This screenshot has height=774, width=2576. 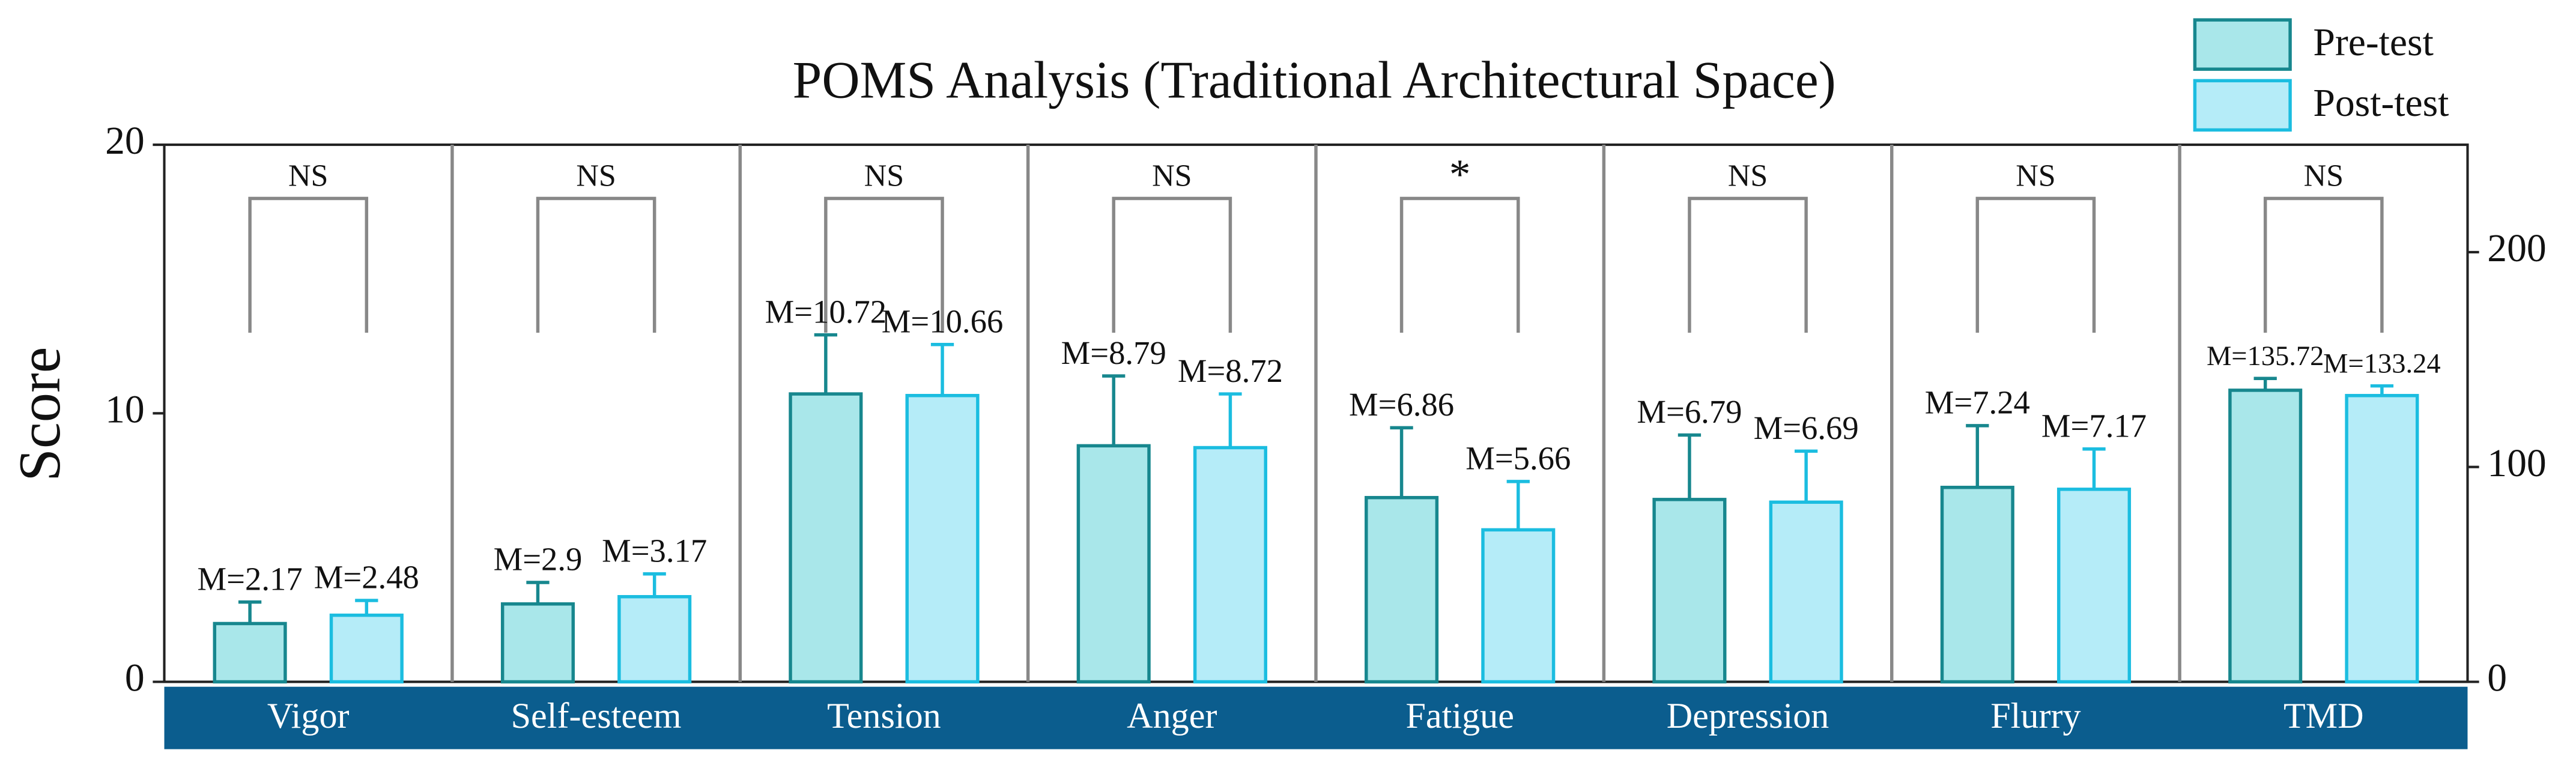 What do you see at coordinates (2381, 364) in the screenshot?
I see `value-label: M=133.24` at bounding box center [2381, 364].